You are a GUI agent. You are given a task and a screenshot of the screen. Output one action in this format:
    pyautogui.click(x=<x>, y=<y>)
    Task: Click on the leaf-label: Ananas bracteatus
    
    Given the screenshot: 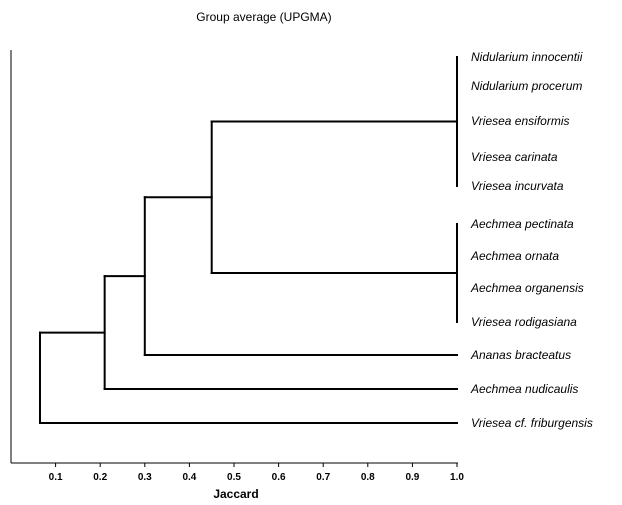 What is the action you would take?
    pyautogui.click(x=520, y=355)
    